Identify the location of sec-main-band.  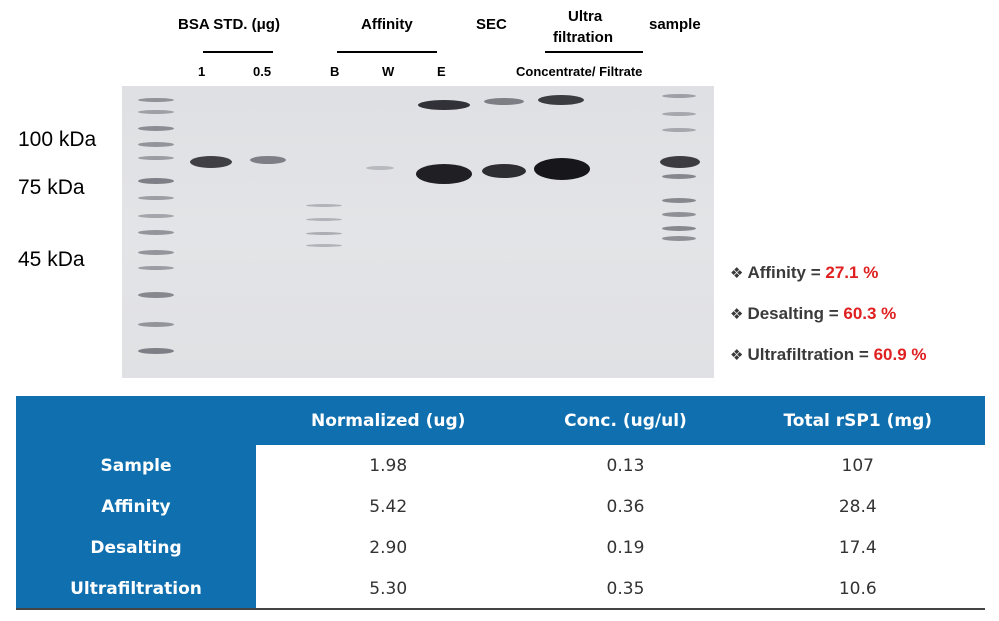
(504, 171).